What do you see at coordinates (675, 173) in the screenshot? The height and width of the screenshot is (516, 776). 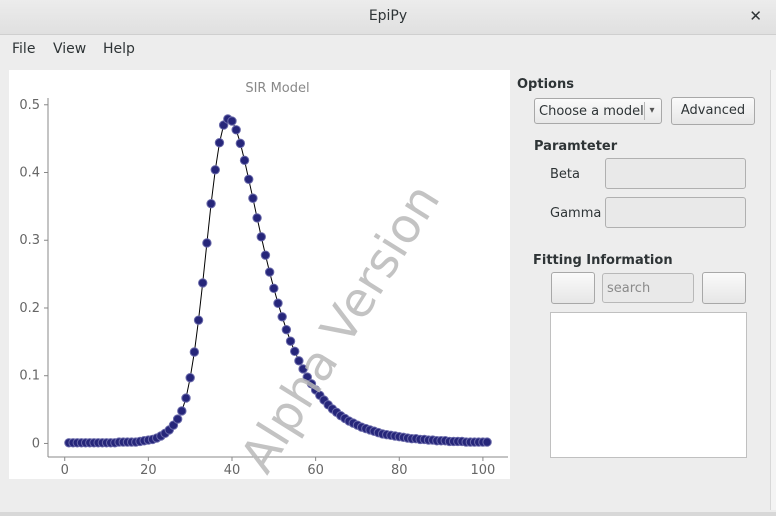 I see `beta-field` at bounding box center [675, 173].